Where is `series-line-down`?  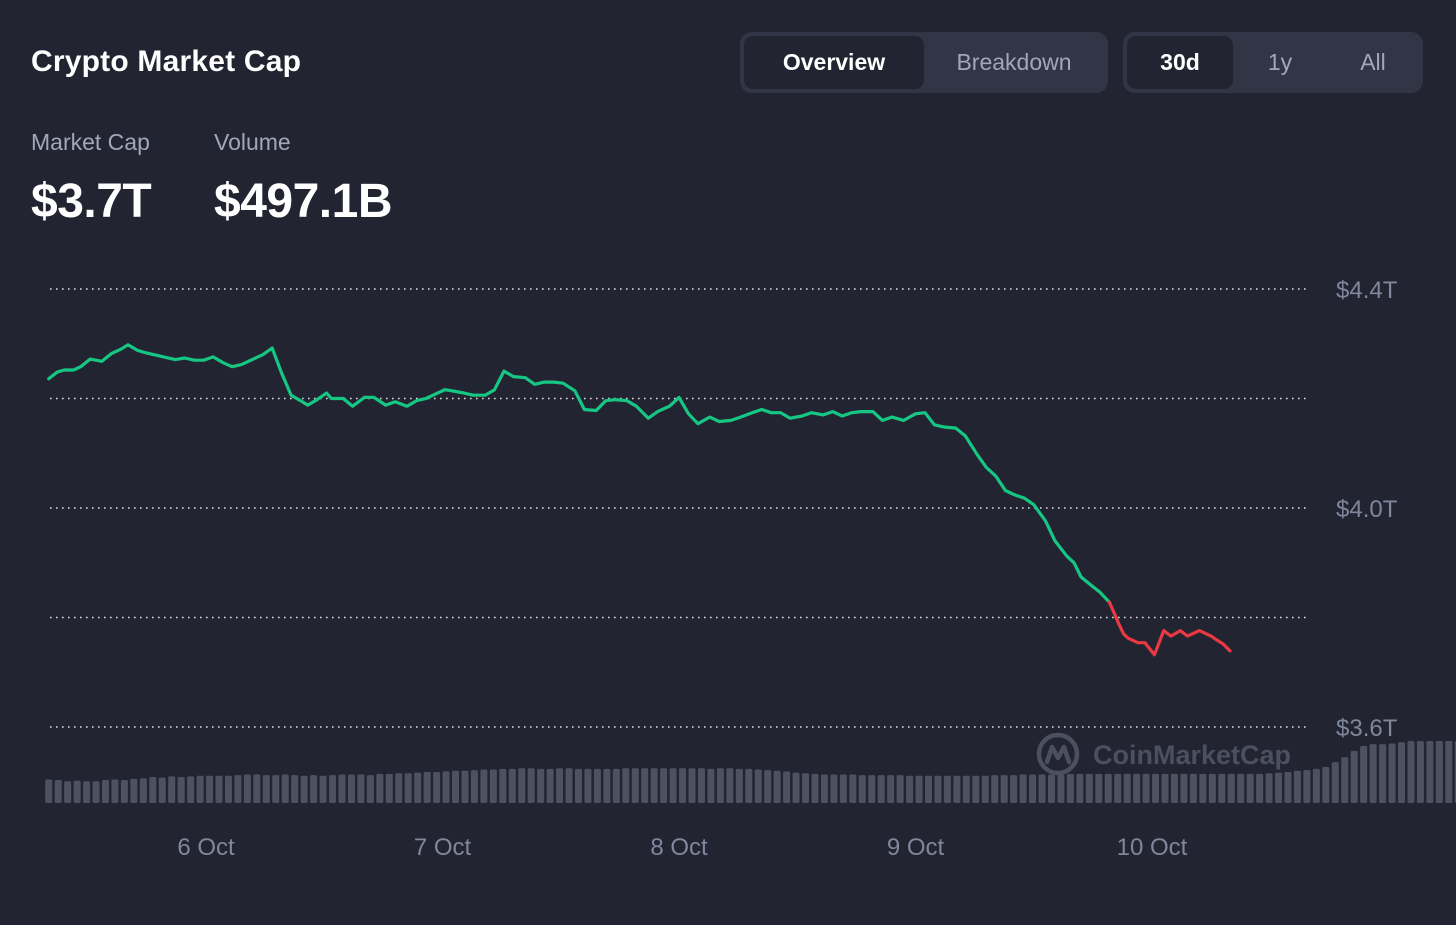
series-line-down is located at coordinates (1169, 628).